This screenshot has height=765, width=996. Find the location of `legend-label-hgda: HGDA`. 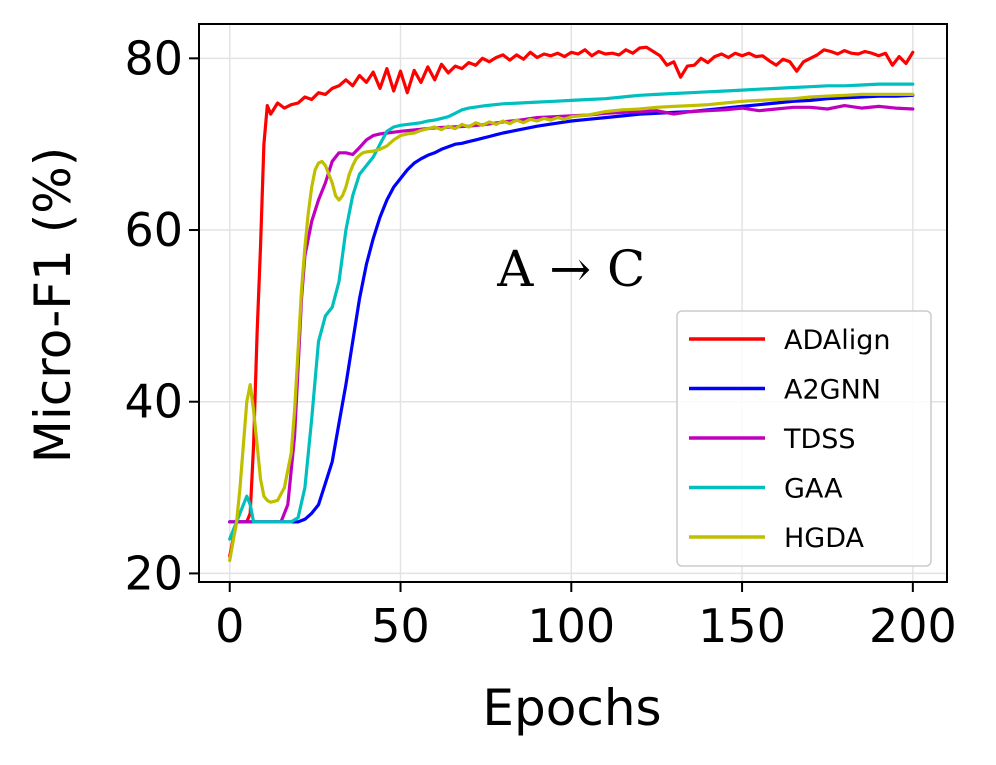

legend-label-hgda: HGDA is located at coordinates (824, 538).